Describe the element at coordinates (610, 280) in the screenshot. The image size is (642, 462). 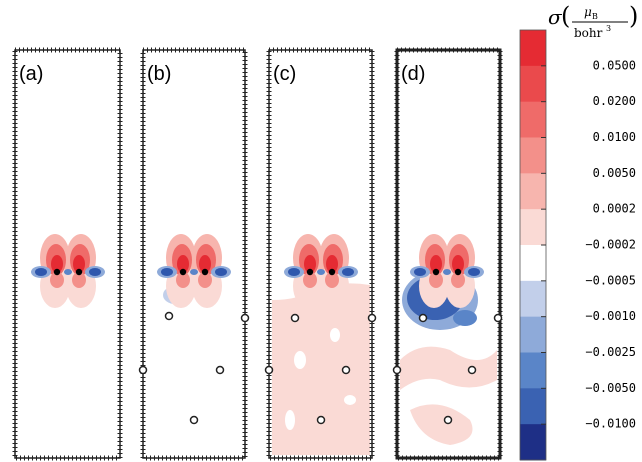
I see `colorbar-label: −0.0005` at that location.